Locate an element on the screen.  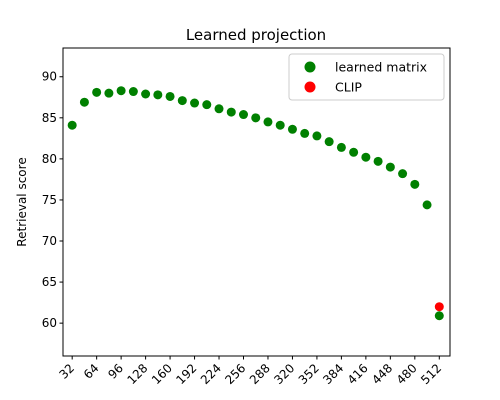
series-clip is located at coordinates (439, 307).